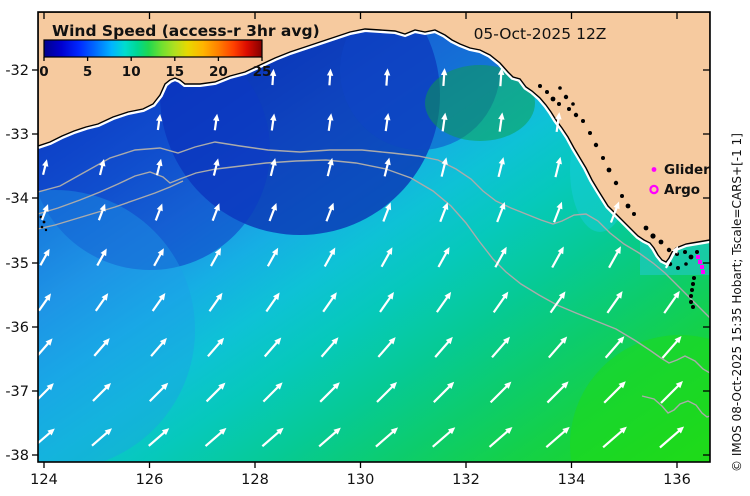 The image size is (750, 496). Describe the element at coordinates (540, 34) in the screenshot. I see `datetime-label: 05-Oct-2025 12Z` at that location.